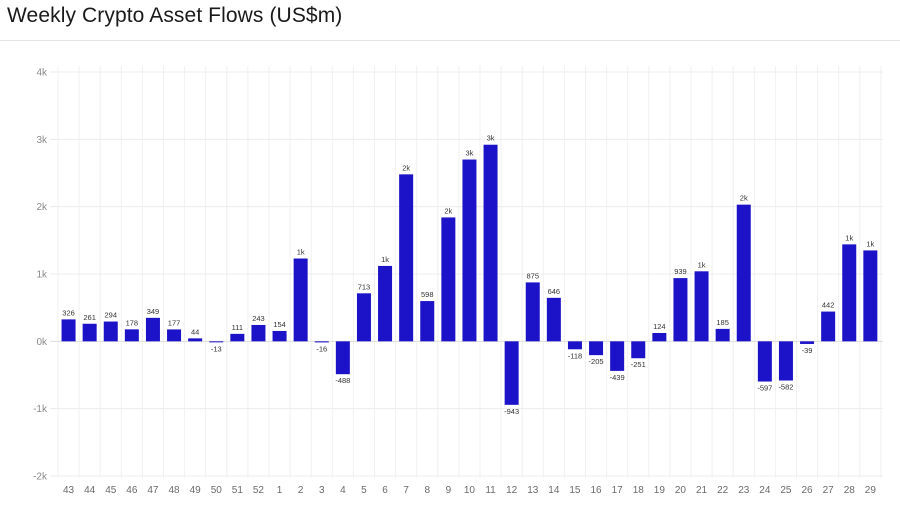 The image size is (900, 510). Describe the element at coordinates (217, 490) in the screenshot. I see `x-tick-label: 50` at that location.